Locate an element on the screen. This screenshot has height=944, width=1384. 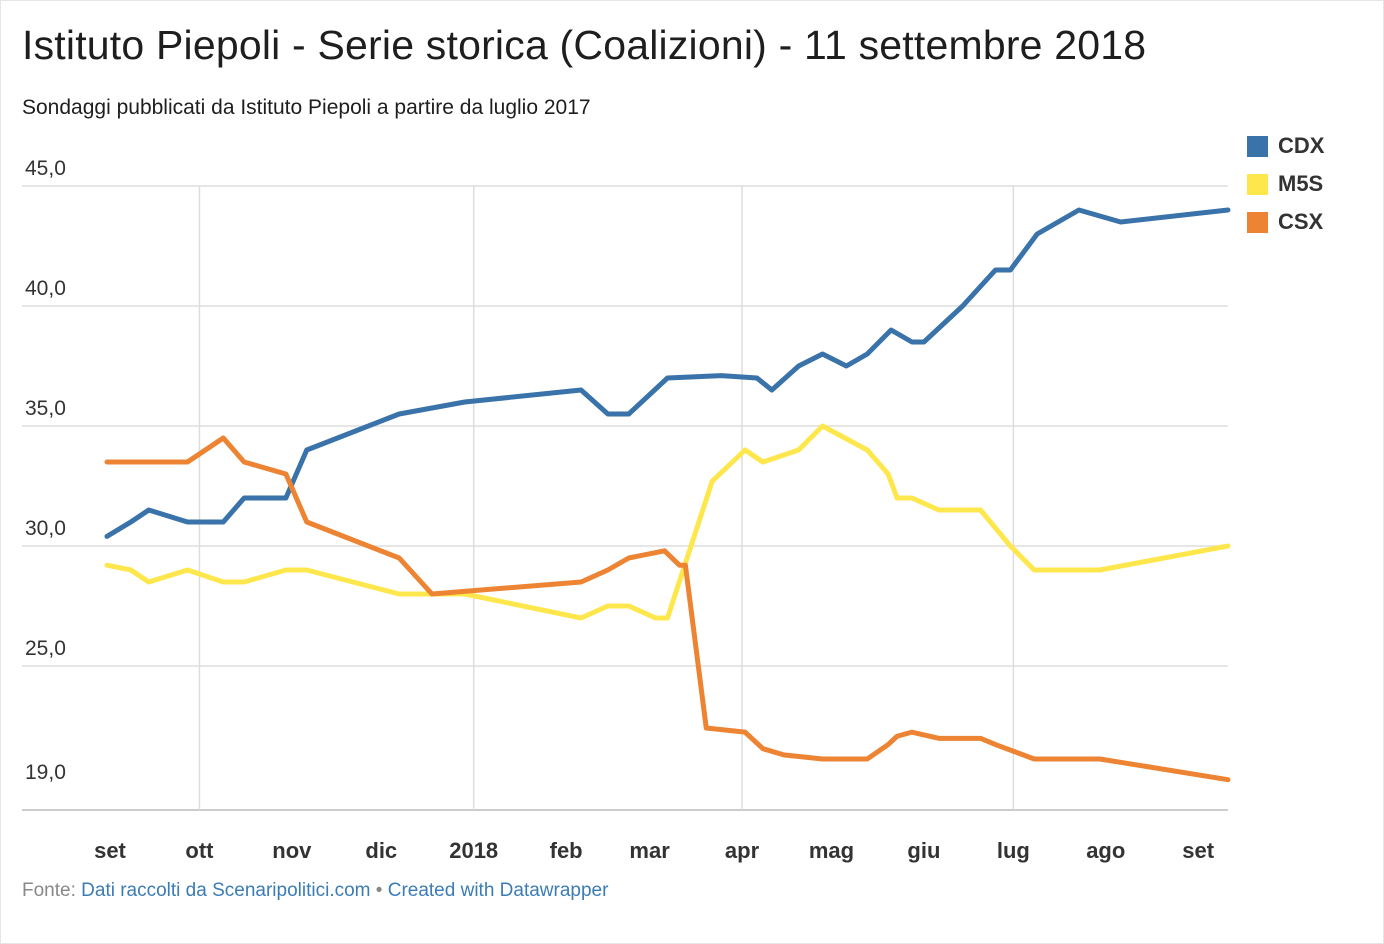
x-tick-label: apr is located at coordinates (742, 850).